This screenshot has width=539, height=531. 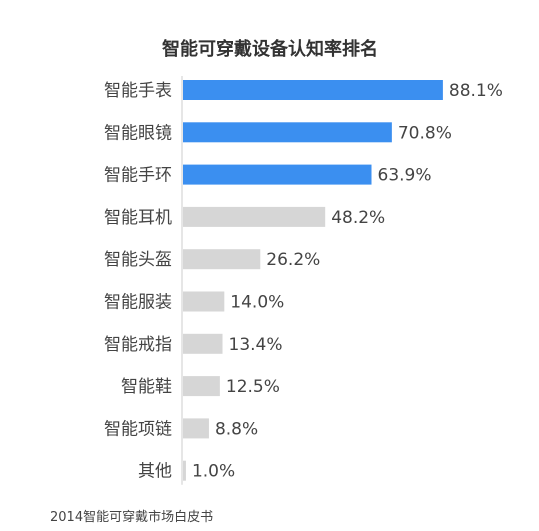 What do you see at coordinates (138, 303) in the screenshot?
I see `category-label: 智能服装` at bounding box center [138, 303].